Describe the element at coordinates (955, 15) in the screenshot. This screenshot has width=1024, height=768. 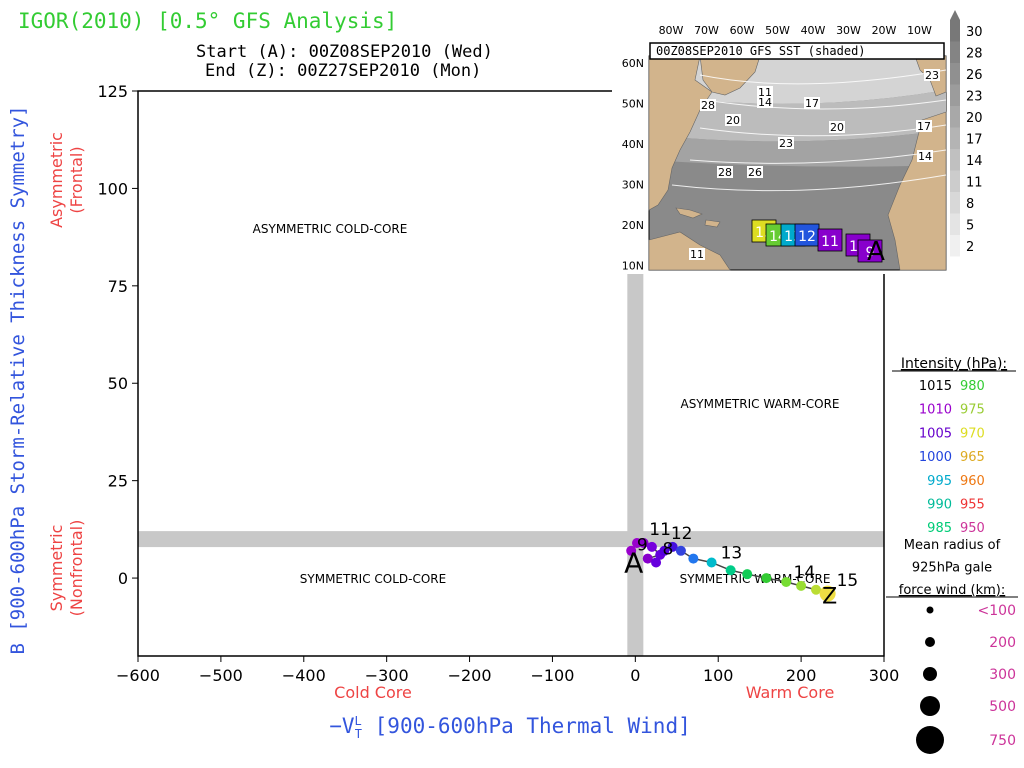
I see `sst-scale-cap` at that location.